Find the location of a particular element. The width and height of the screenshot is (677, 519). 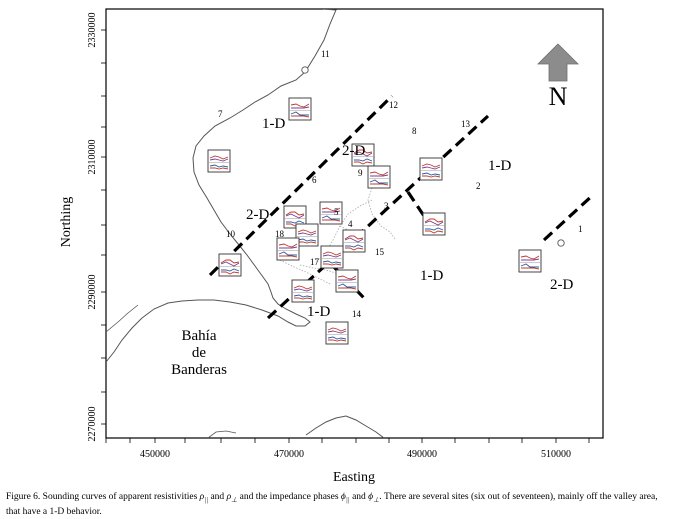

site-label: 8 is located at coordinates (414, 131).